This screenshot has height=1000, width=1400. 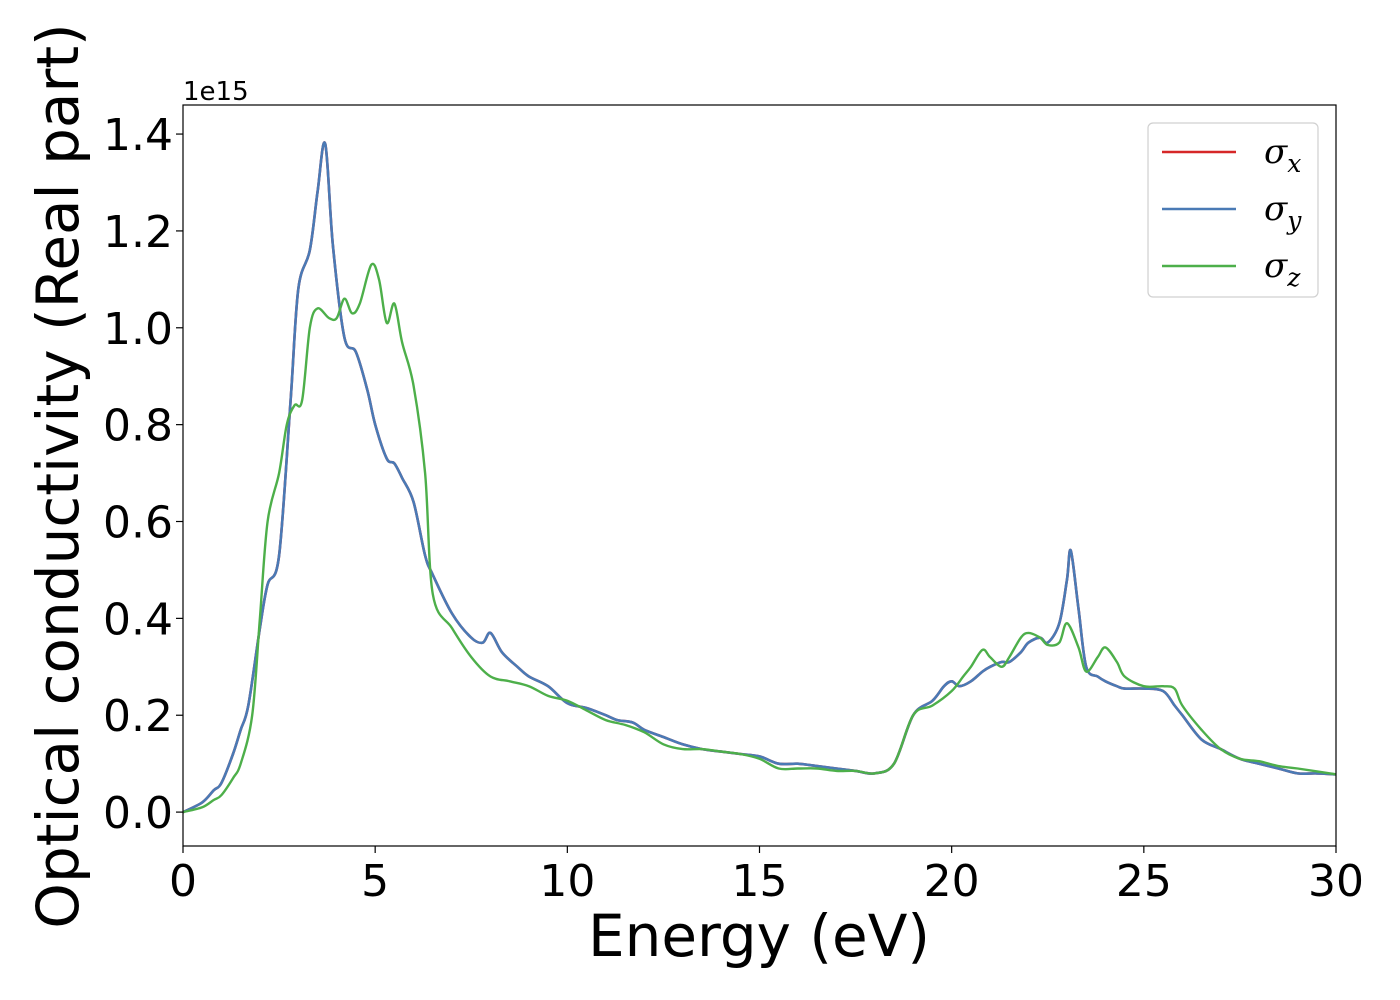 What do you see at coordinates (138, 232) in the screenshot?
I see `y-tick-label: 1.2` at bounding box center [138, 232].